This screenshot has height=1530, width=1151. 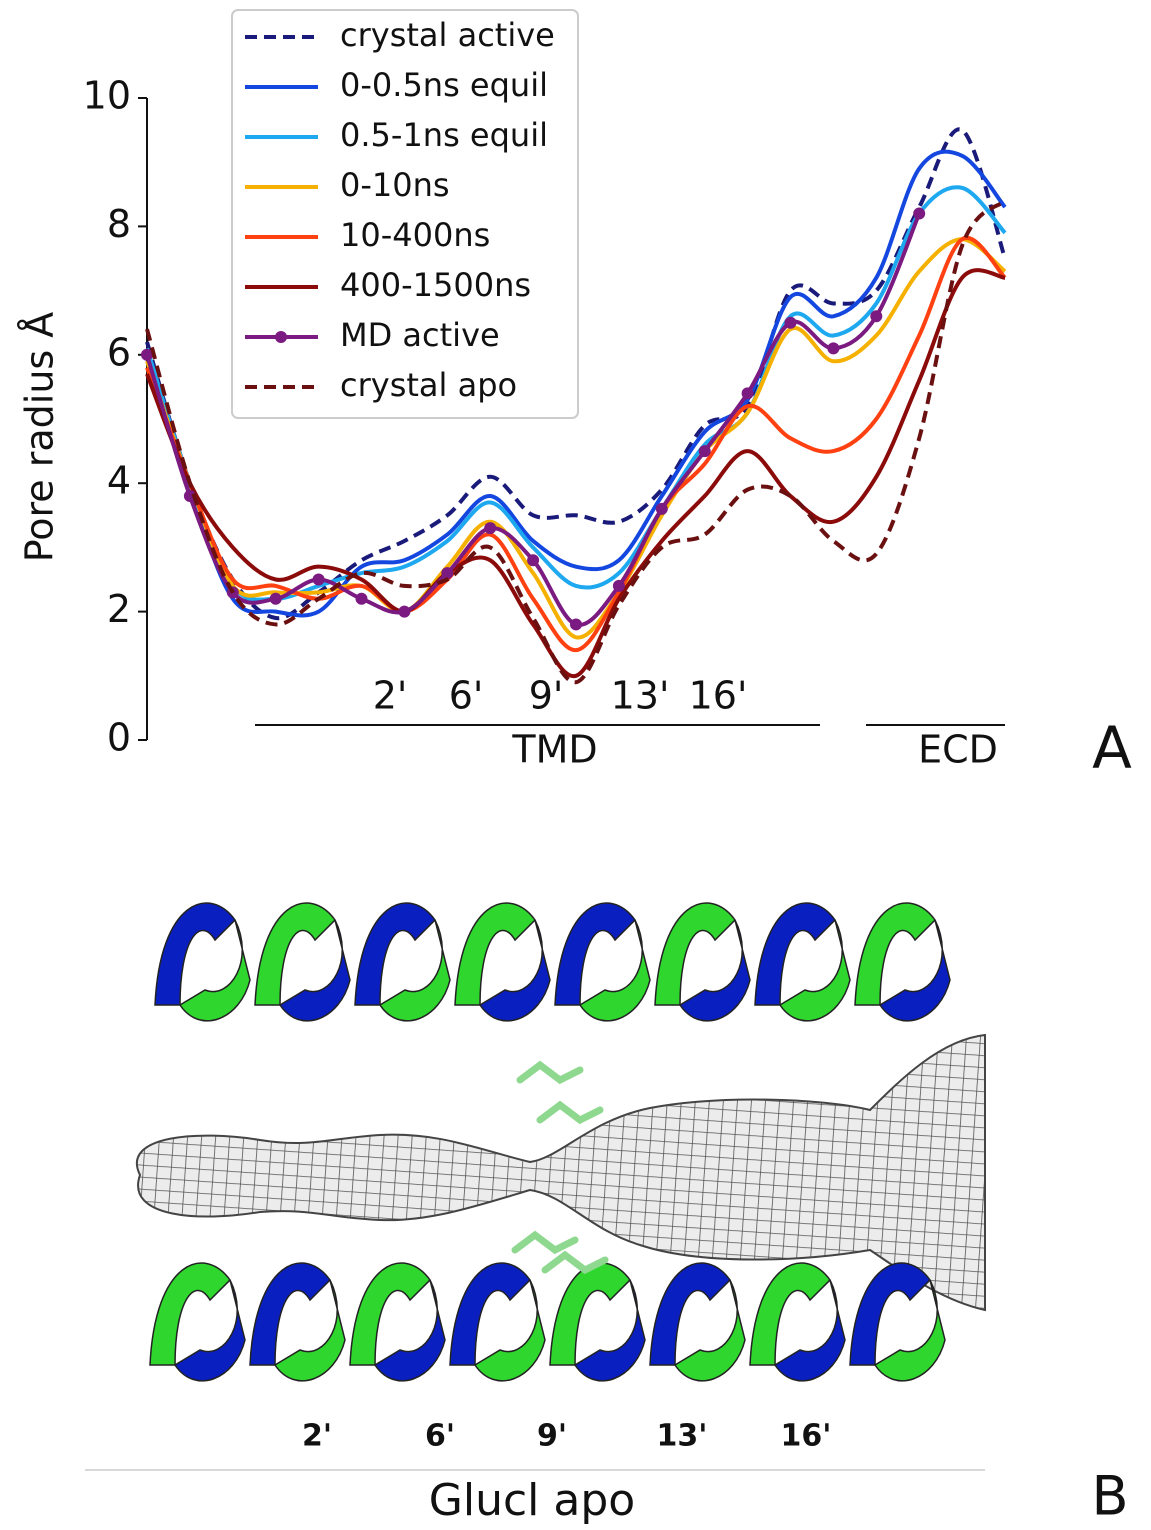 What do you see at coordinates (444, 135) in the screenshot?
I see `legend-label: 0.5-1ns equil` at bounding box center [444, 135].